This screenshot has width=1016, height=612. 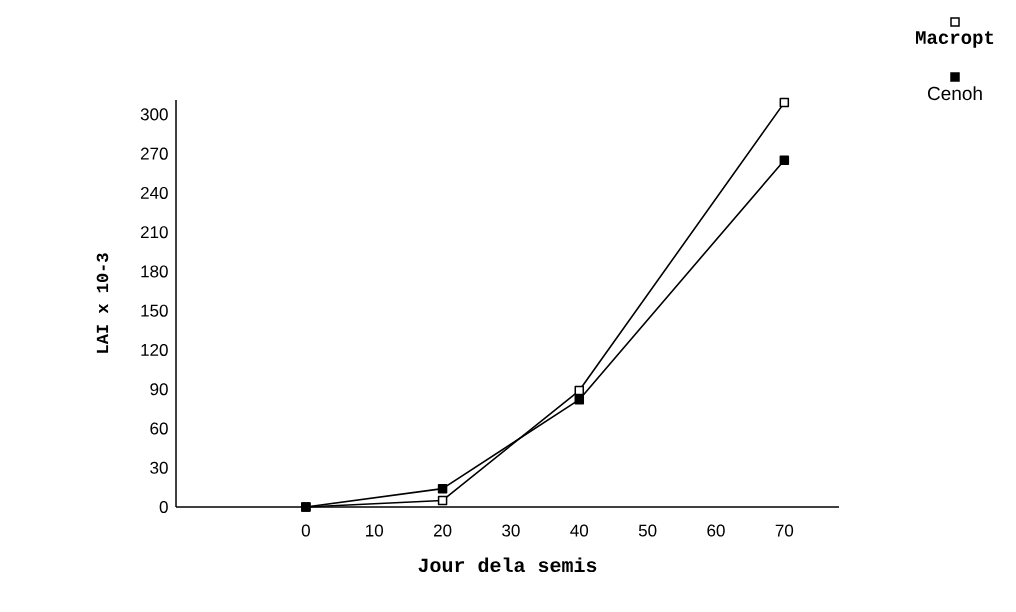 I want to click on y-axis-title: LAI x 10-3, so click(x=102, y=303).